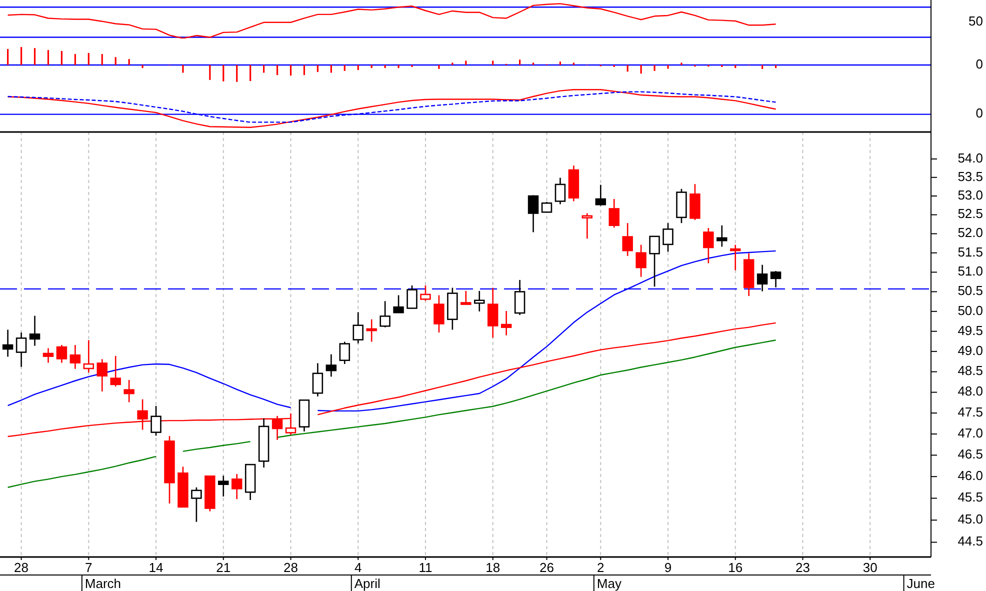  I want to click on text: April, so click(367, 583).